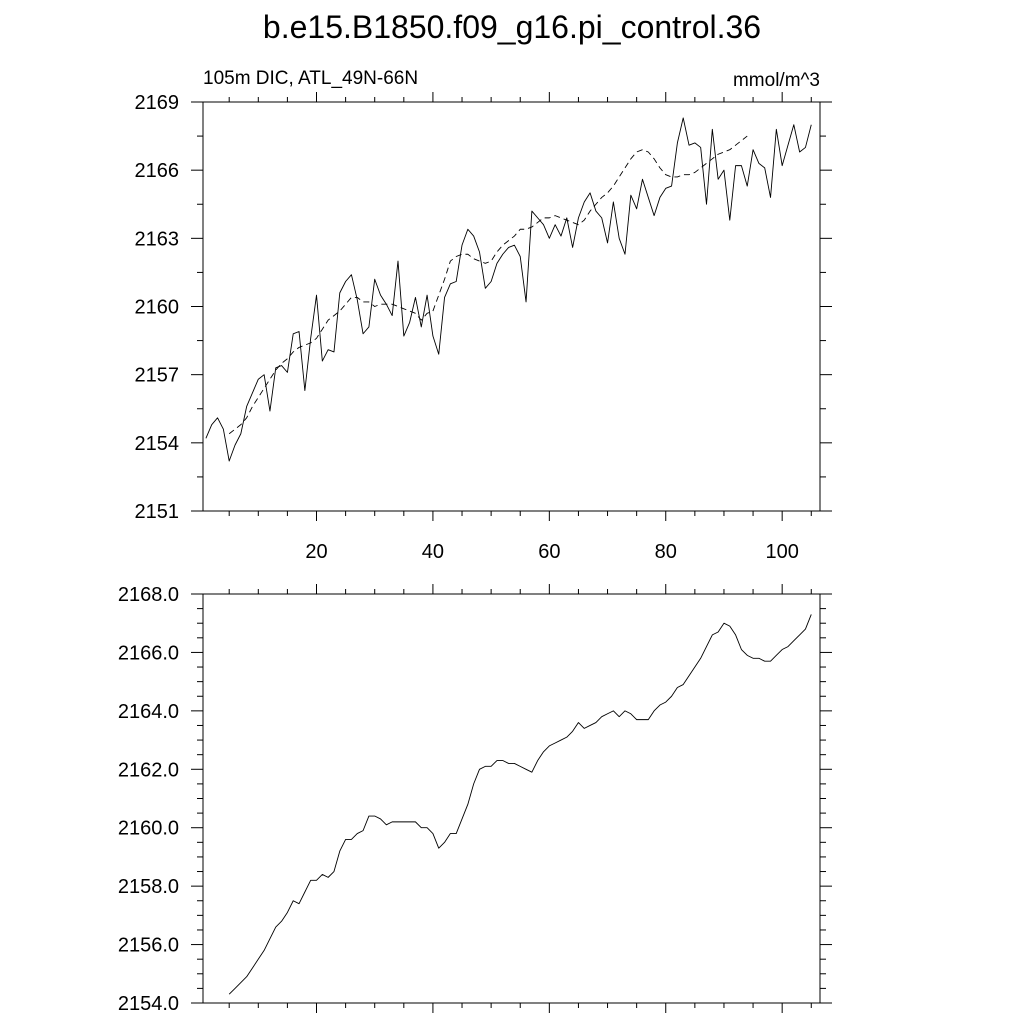  What do you see at coordinates (666, 552) in the screenshot?
I see `top-x-tick-label: 80` at bounding box center [666, 552].